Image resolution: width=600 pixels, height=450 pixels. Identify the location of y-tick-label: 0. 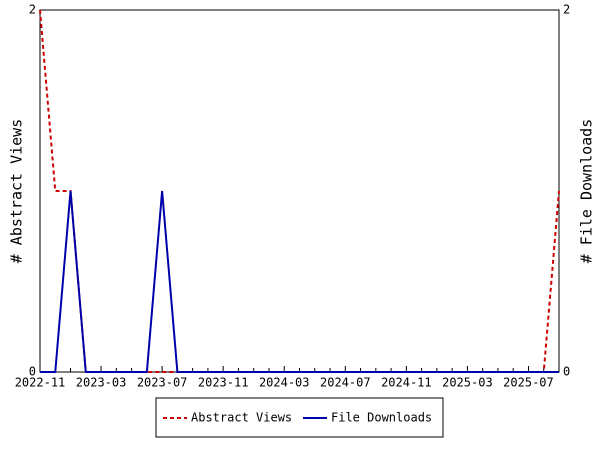
(32, 372).